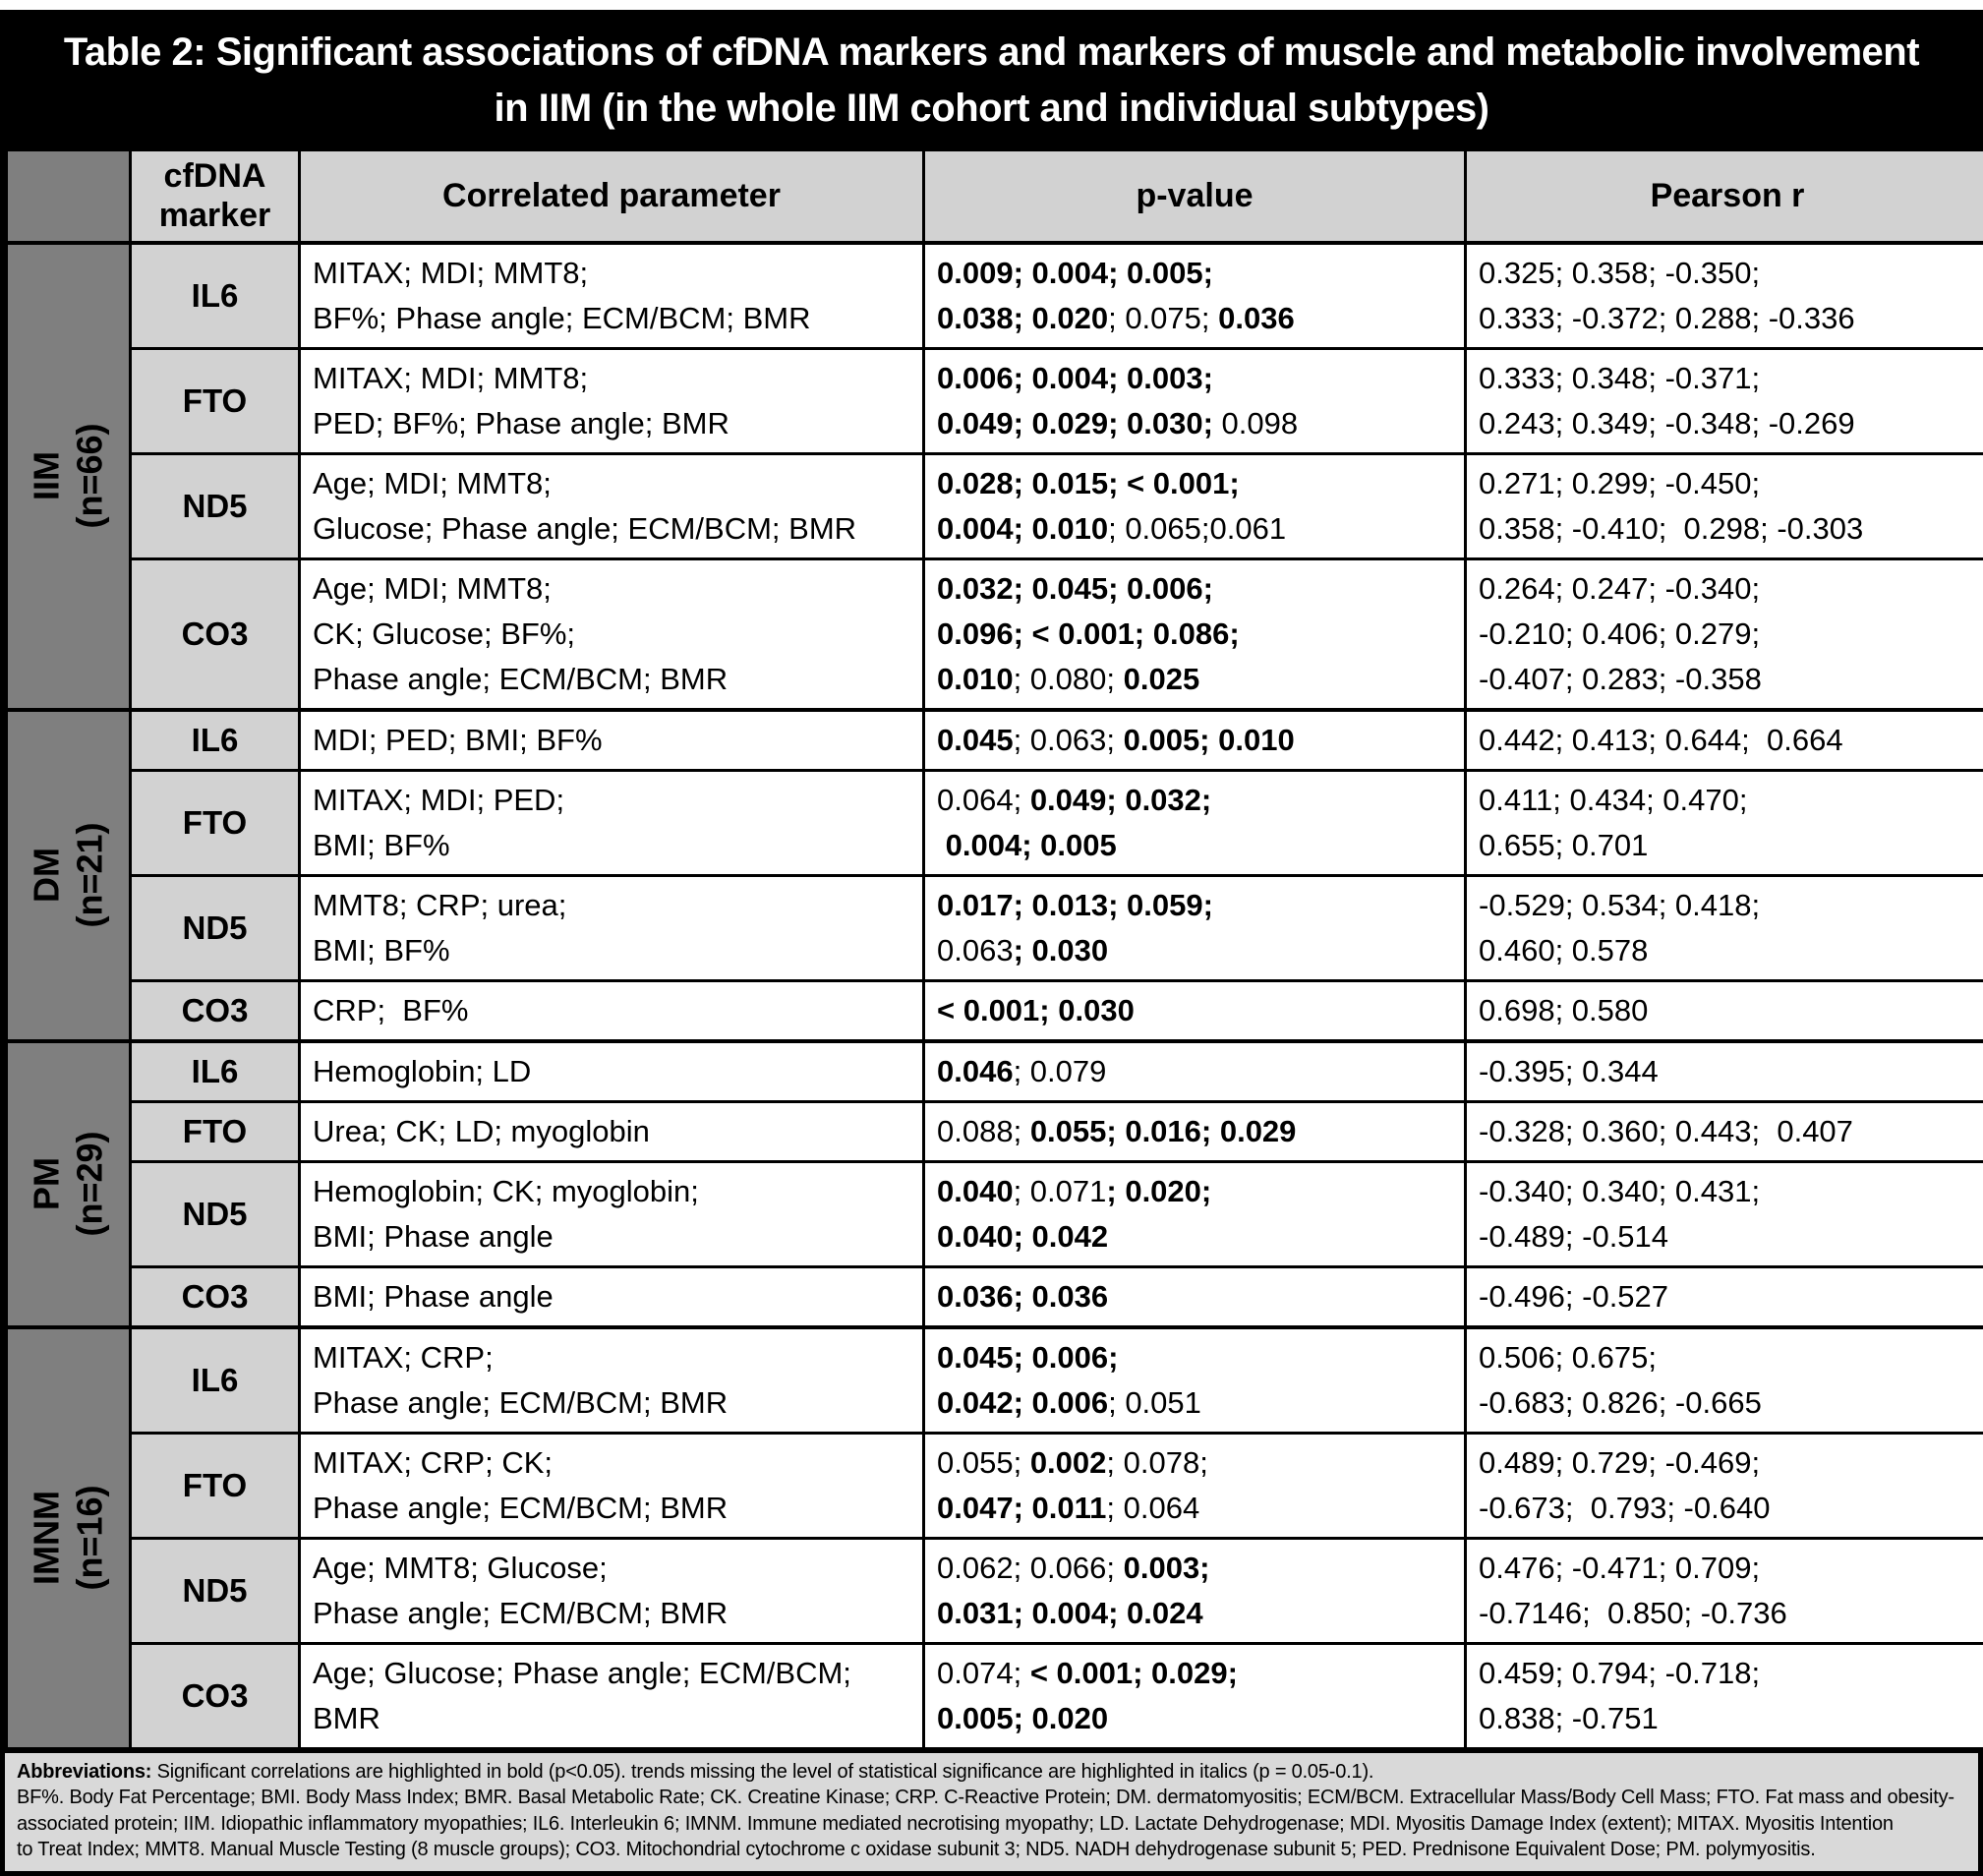 The height and width of the screenshot is (1876, 1983). What do you see at coordinates (612, 927) in the screenshot?
I see `param-cell: MMT8; CRP; urea;BMI; BF%` at bounding box center [612, 927].